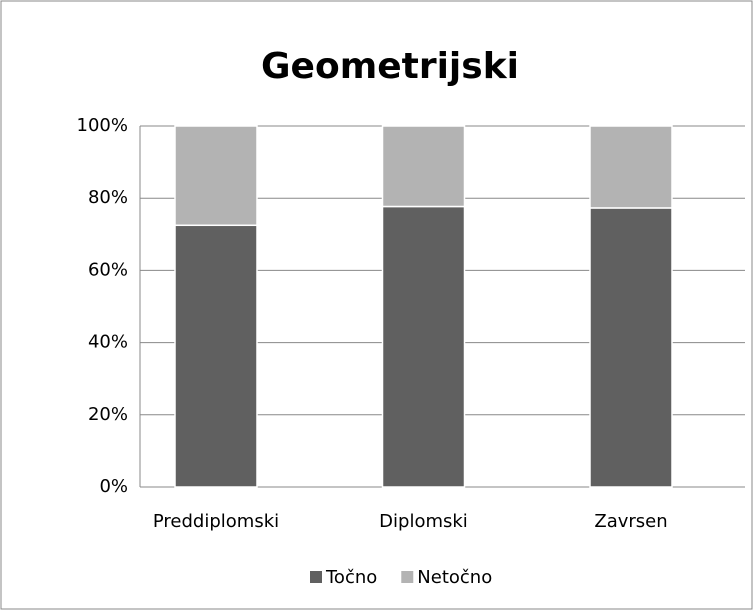 This screenshot has width=753, height=610. I want to click on x-tick-label: Zavrsen, so click(630, 521).